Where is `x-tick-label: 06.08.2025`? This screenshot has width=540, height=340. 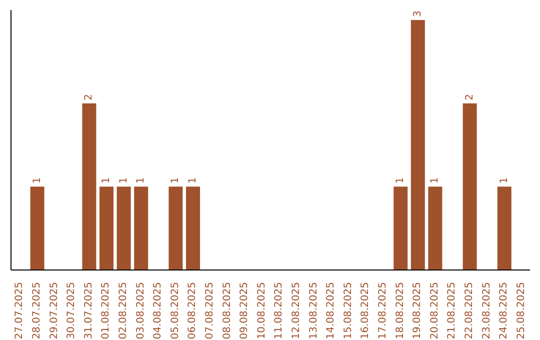
x-tick-label: 06.08.2025 is located at coordinates (192, 311).